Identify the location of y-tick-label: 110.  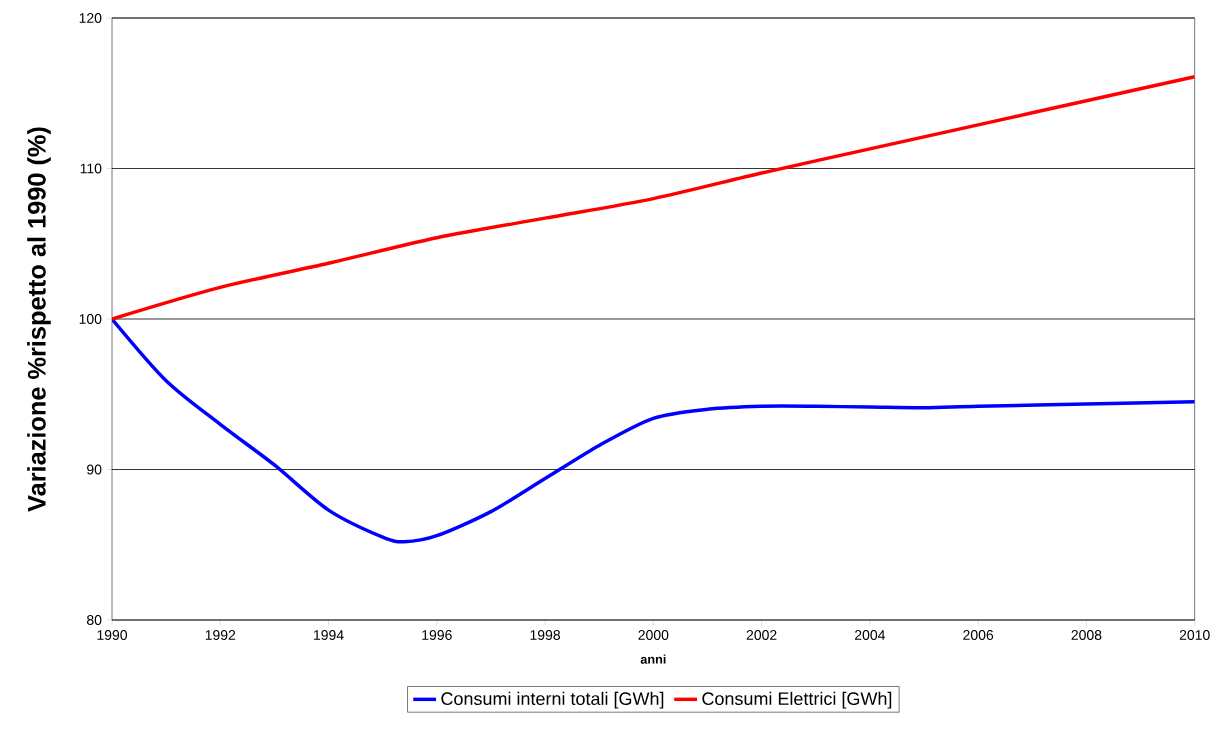
(91, 168).